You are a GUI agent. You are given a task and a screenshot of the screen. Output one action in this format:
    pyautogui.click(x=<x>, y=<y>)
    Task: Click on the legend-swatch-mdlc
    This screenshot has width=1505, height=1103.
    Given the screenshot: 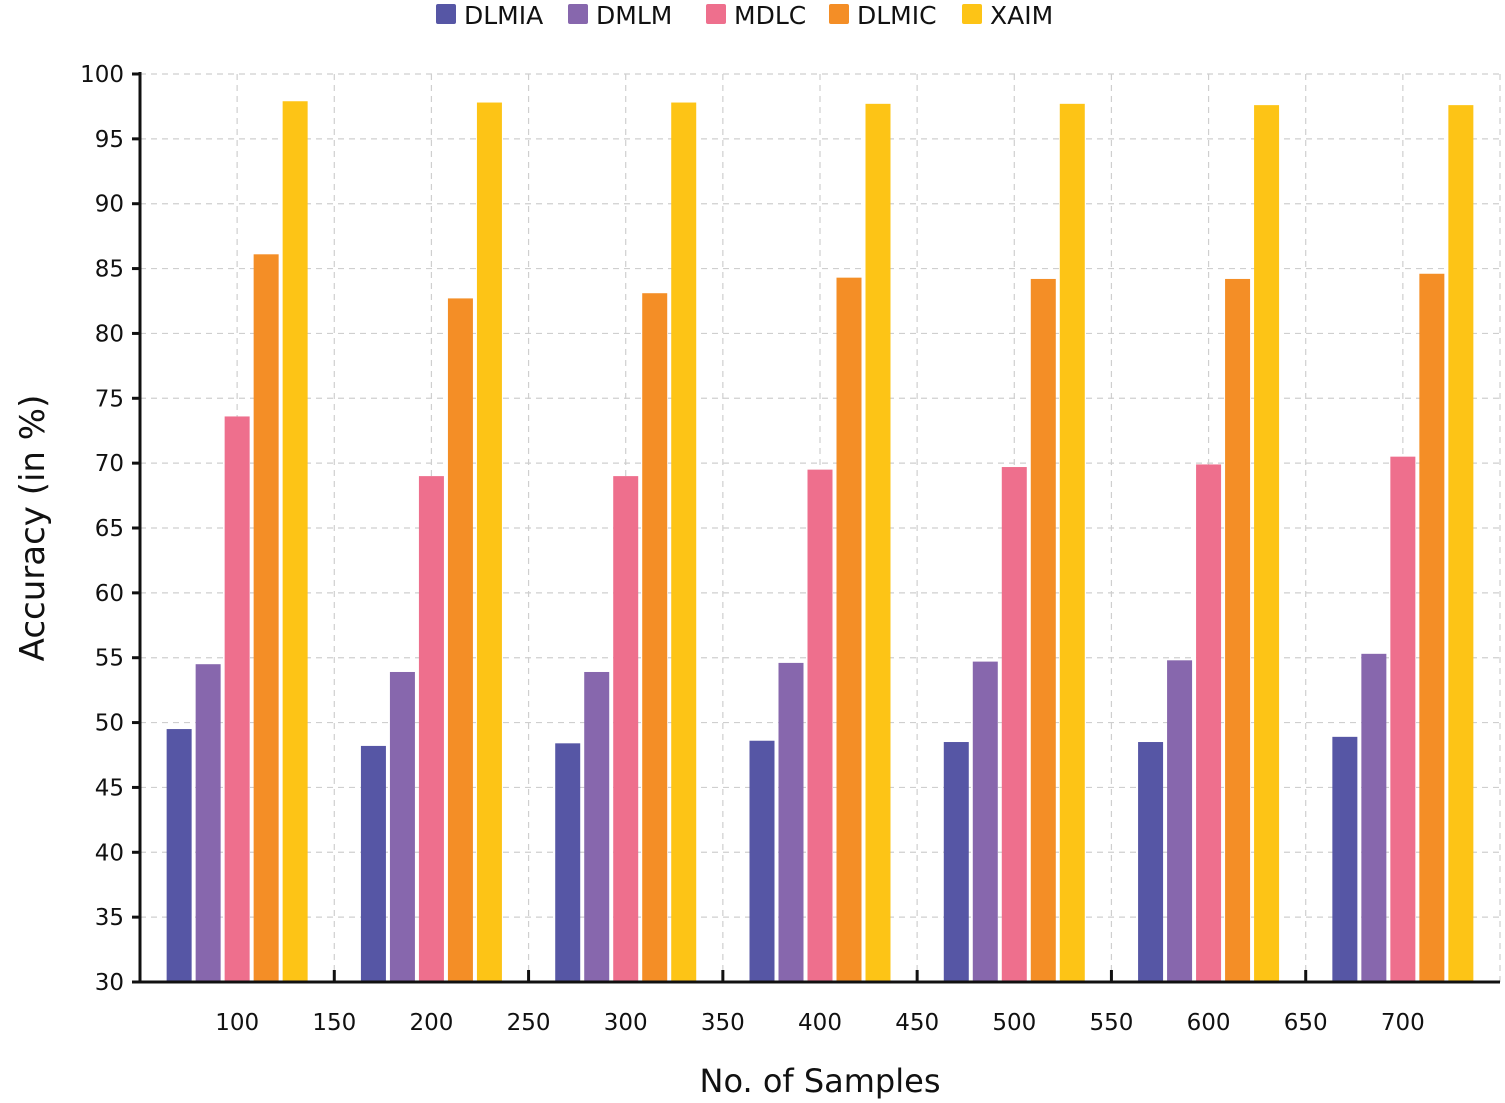 What is the action you would take?
    pyautogui.click(x=716, y=14)
    